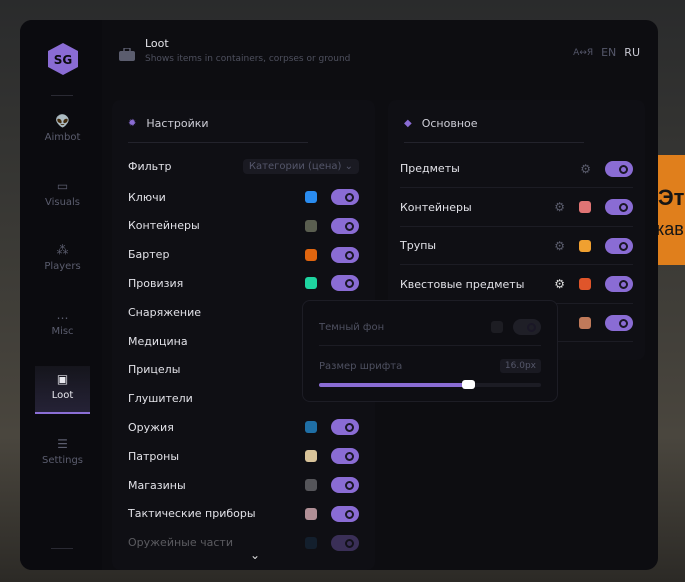 The height and width of the screenshot is (582, 685). Describe the element at coordinates (192, 514) in the screenshot. I see `item-label: Тактические приборы` at that location.